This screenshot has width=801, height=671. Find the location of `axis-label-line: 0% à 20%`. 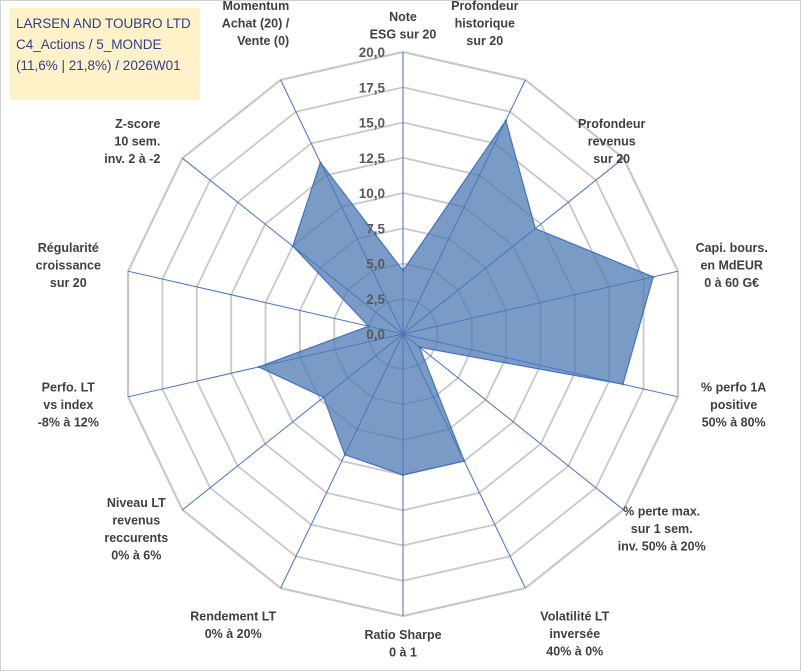

axis-label-line: 0% à 20% is located at coordinates (233, 634).